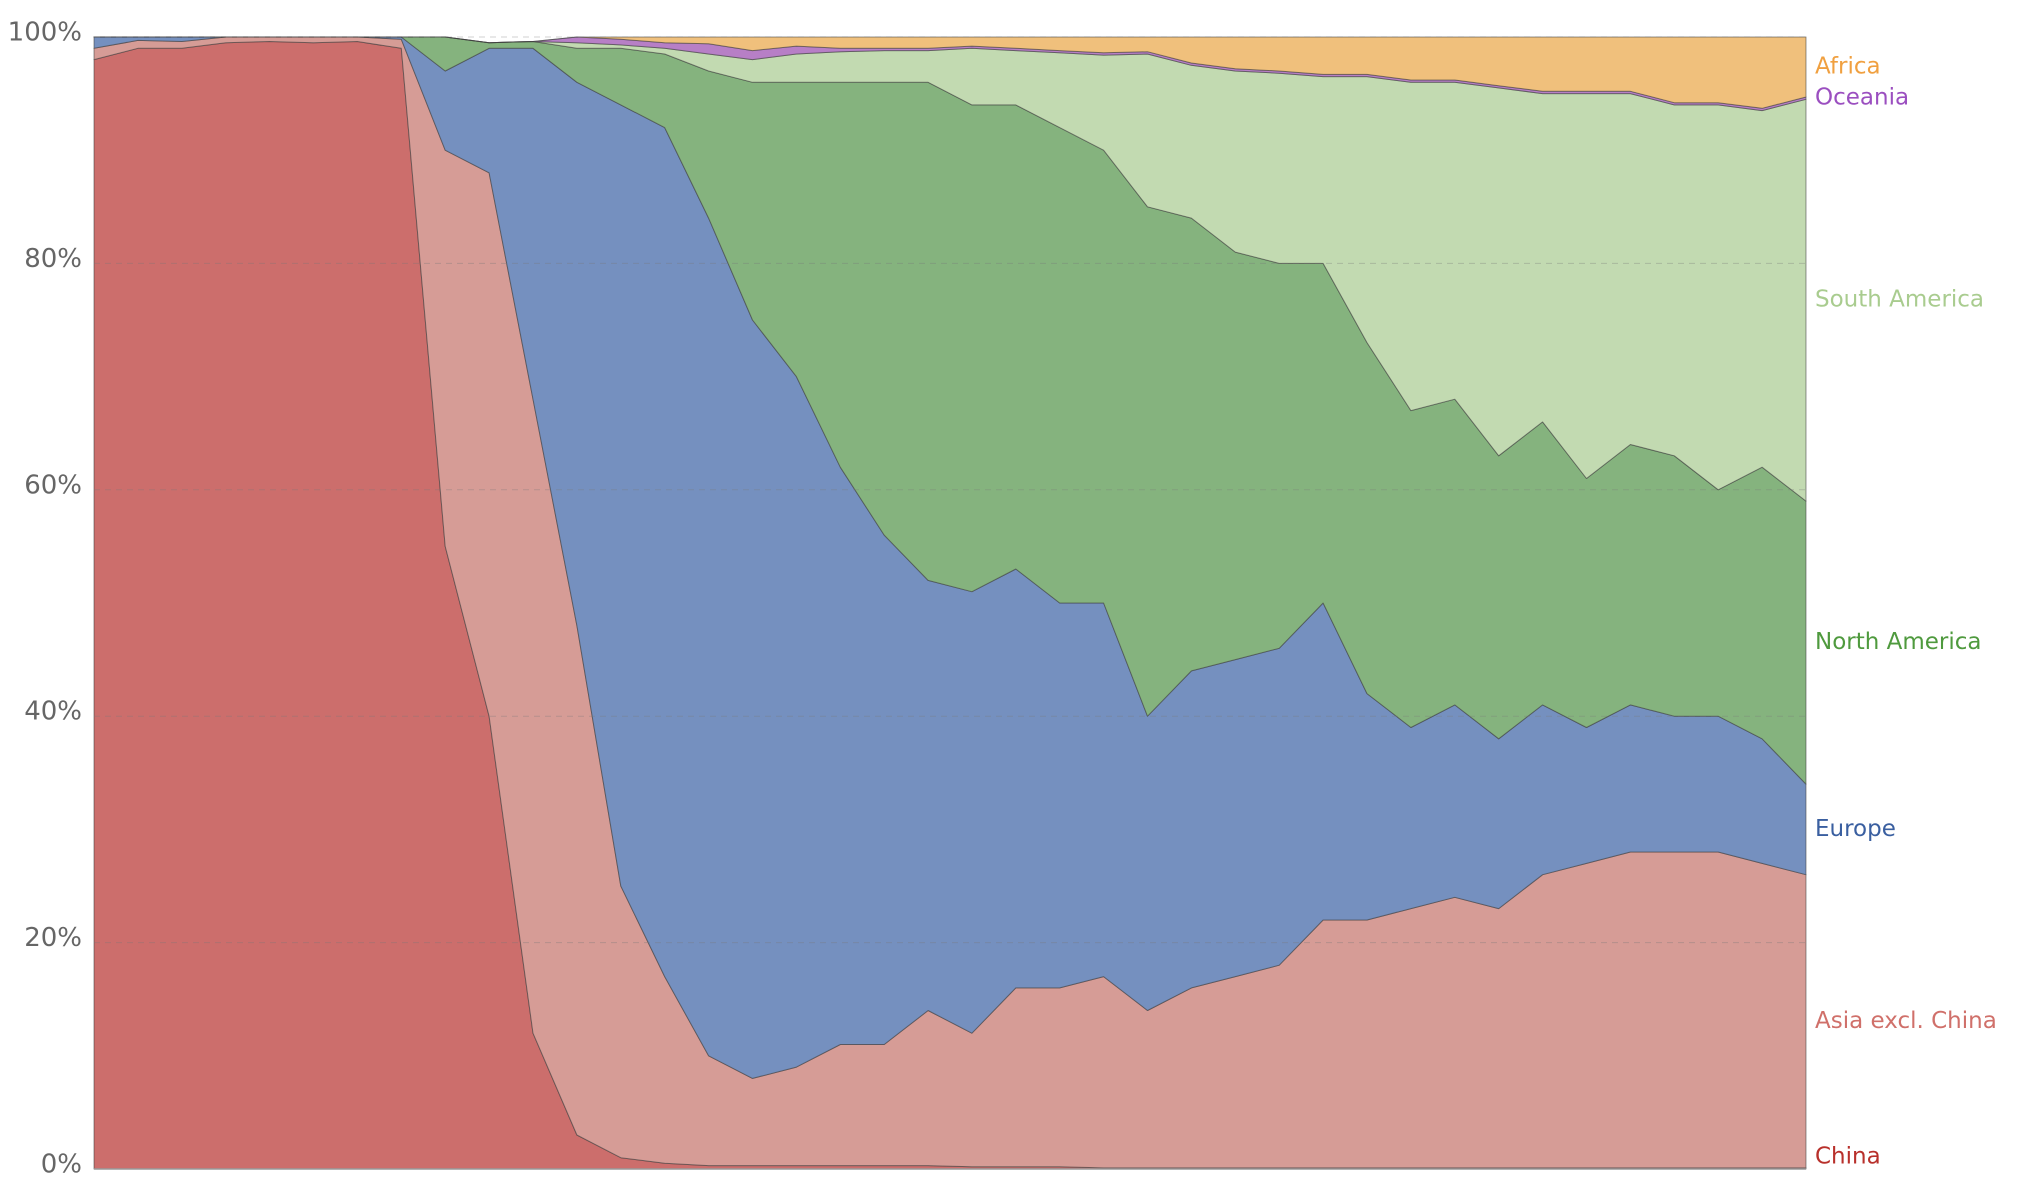 The image size is (2018, 1196). Describe the element at coordinates (950, 72) in the screenshot. I see `area` at that location.